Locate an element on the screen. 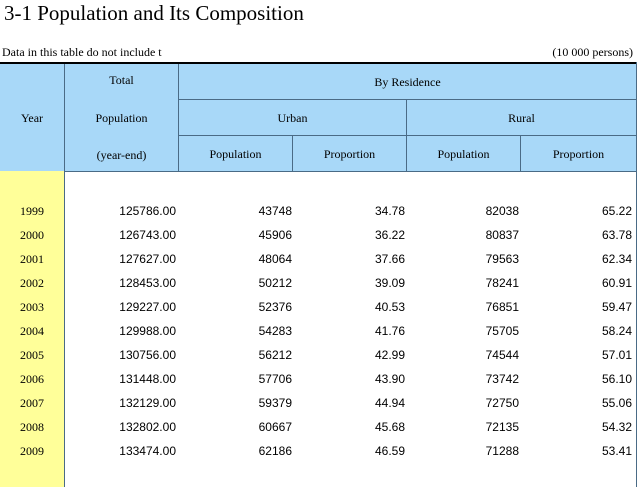 This screenshot has height=487, width=643. year-column-background is located at coordinates (32, 329).